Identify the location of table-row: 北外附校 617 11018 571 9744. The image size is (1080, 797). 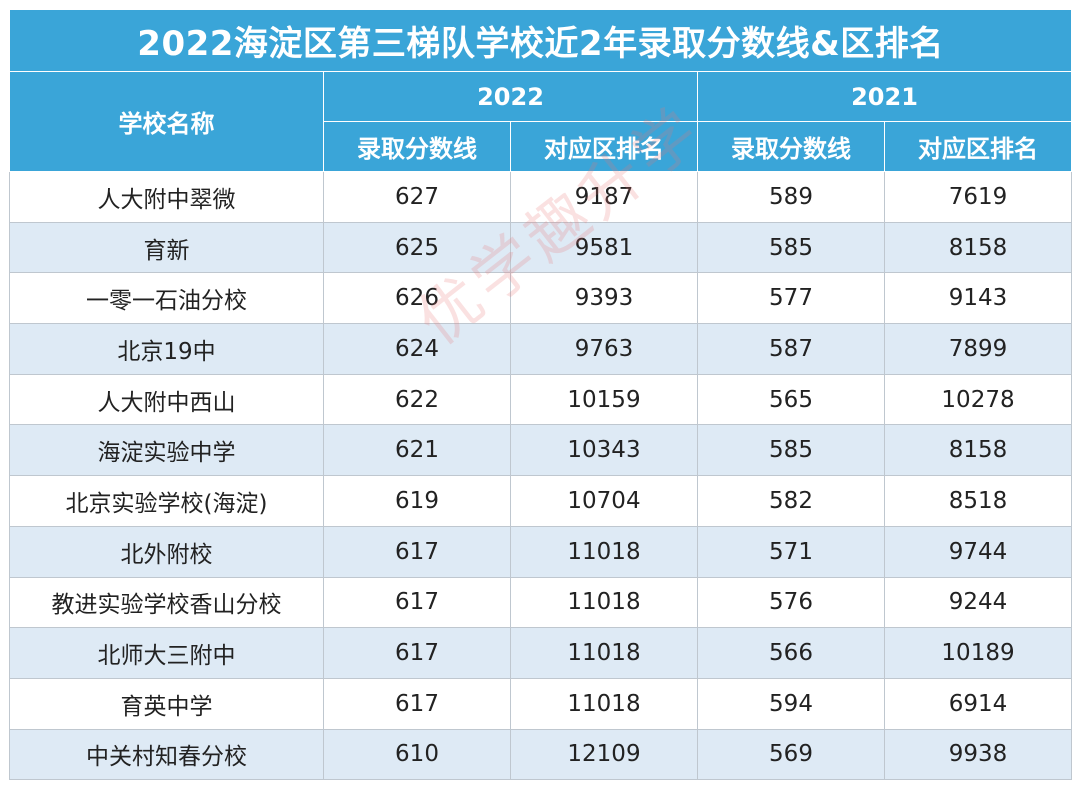
(541, 551).